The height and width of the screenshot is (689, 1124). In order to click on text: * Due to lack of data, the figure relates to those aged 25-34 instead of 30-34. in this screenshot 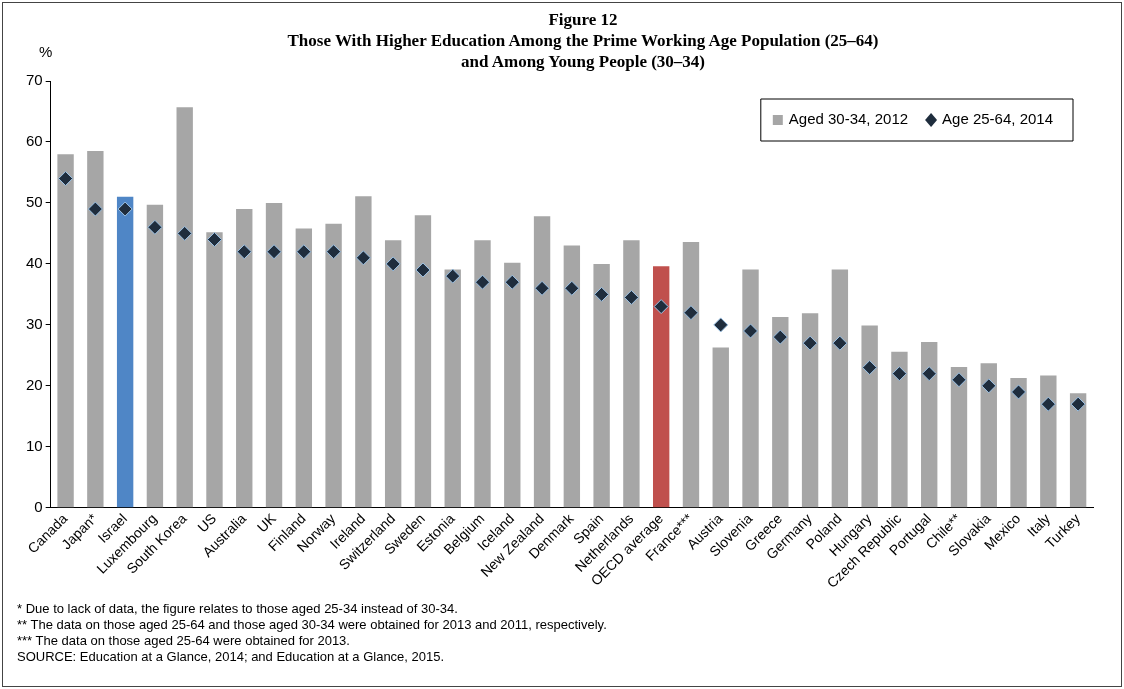, I will do `click(238, 609)`.